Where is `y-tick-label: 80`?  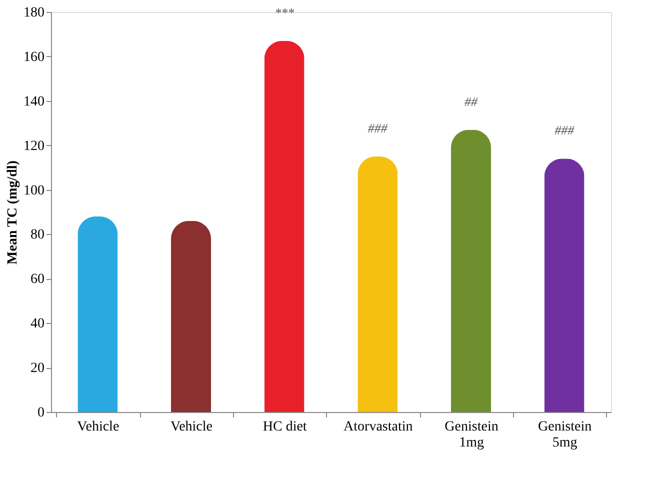
y-tick-label: 80 is located at coordinates (37, 235).